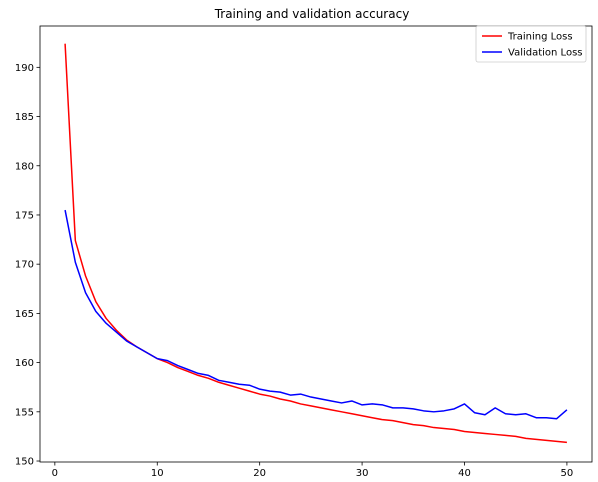 This screenshot has height=482, width=598. Describe the element at coordinates (157, 473) in the screenshot. I see `x-tick-label: 10` at that location.